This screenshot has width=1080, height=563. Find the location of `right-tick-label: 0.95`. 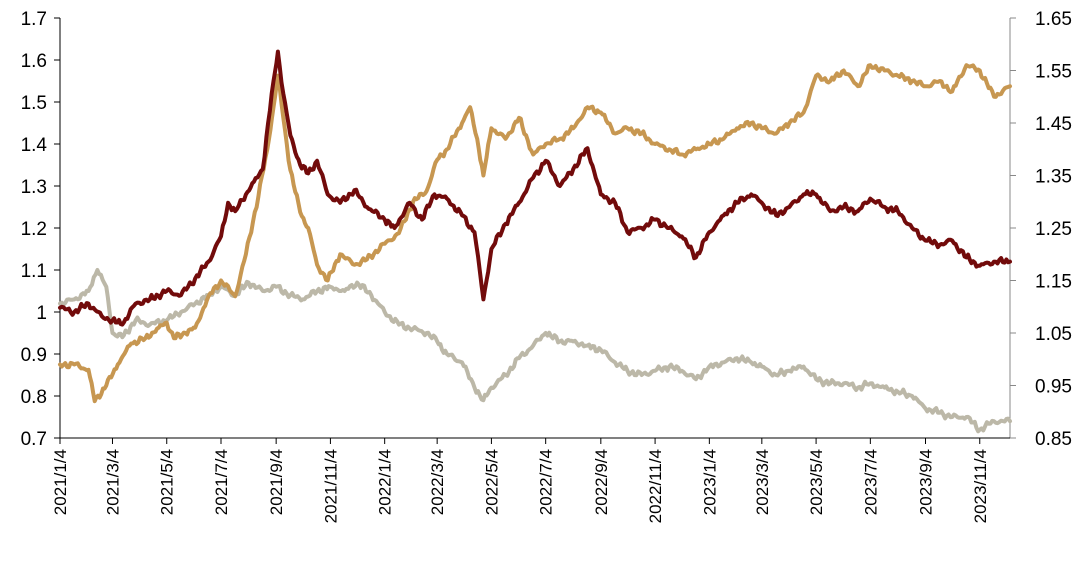

right-tick-label: 0.95 is located at coordinates (1053, 387).